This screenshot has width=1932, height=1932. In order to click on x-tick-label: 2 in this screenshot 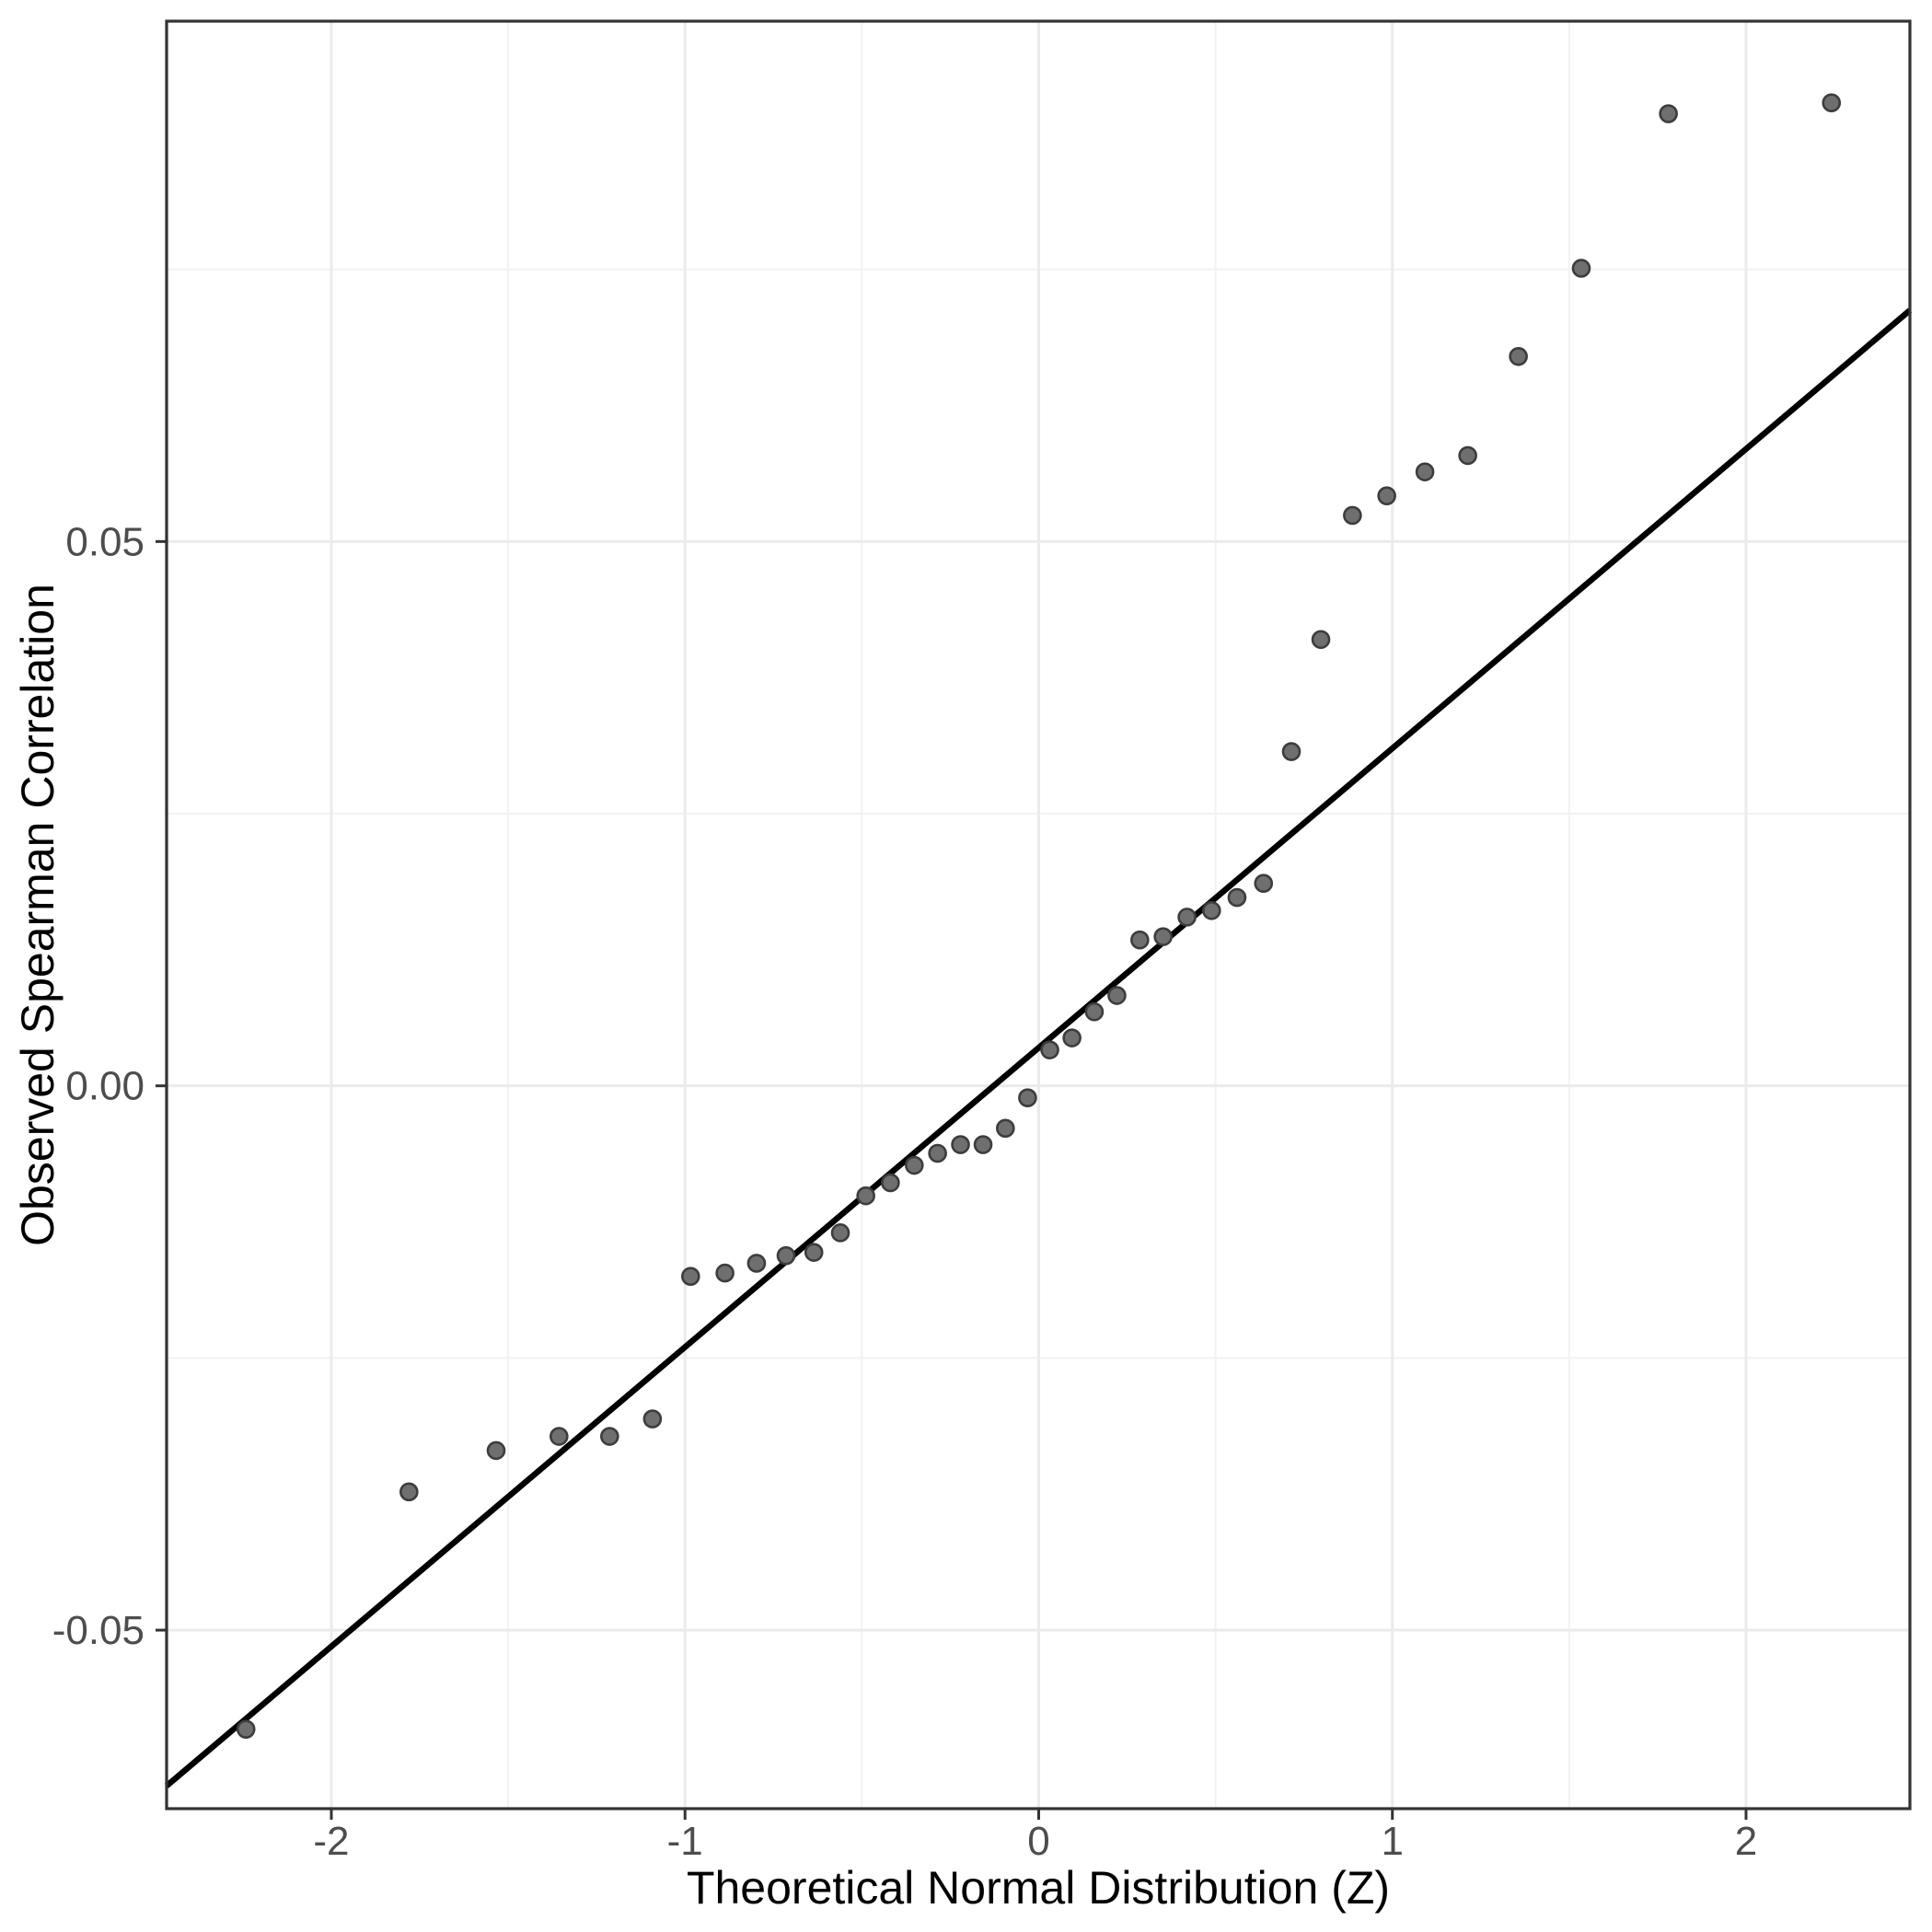, I will do `click(1746, 1842)`.